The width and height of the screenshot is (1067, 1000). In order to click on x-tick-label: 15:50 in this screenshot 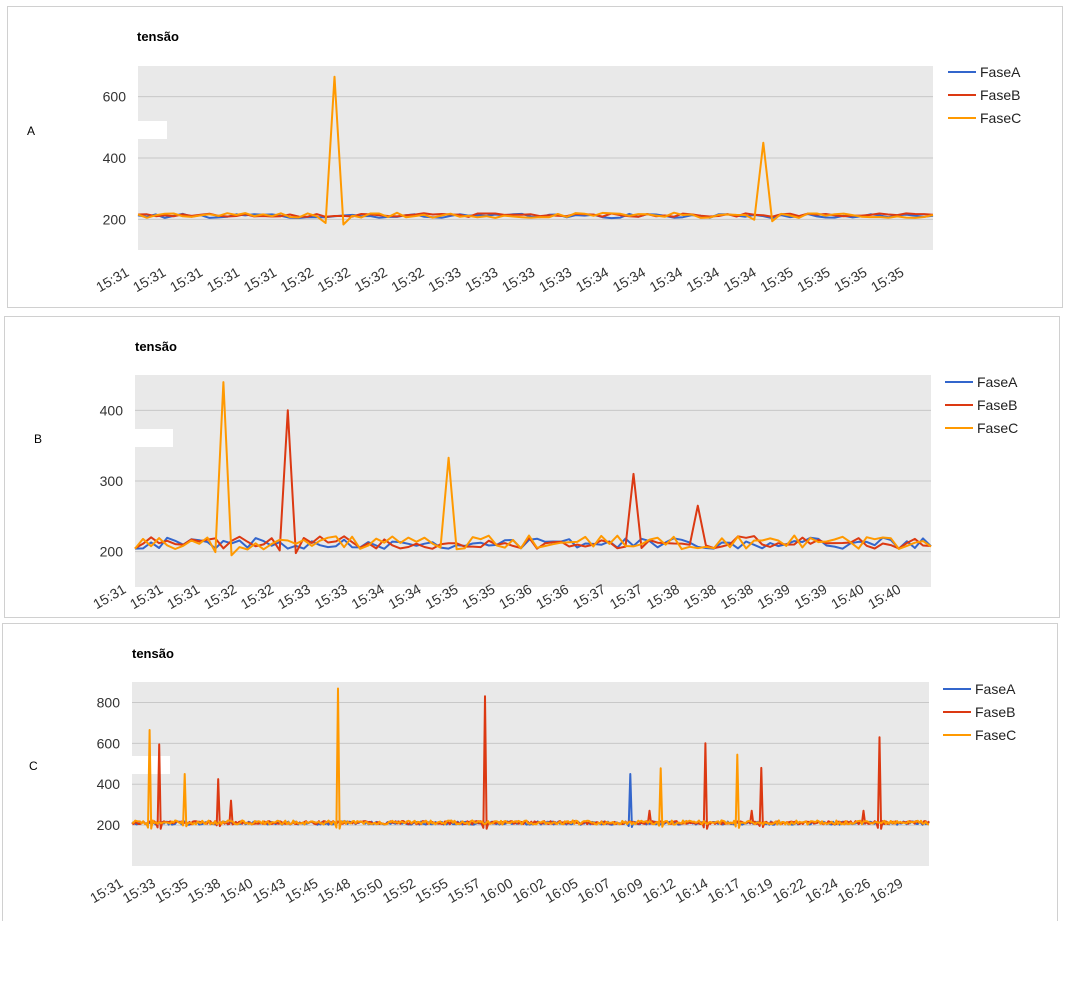, I will do `click(366, 890)`.